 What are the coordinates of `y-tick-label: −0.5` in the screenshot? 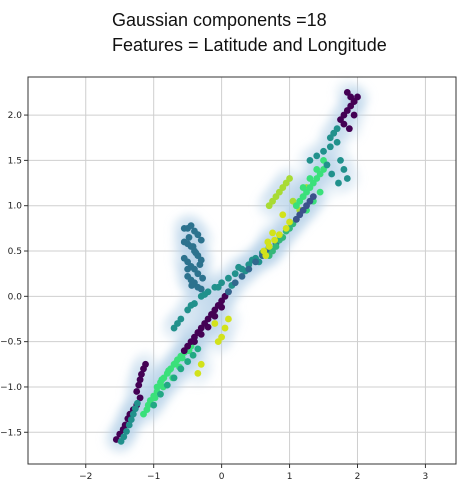 It's located at (11, 343).